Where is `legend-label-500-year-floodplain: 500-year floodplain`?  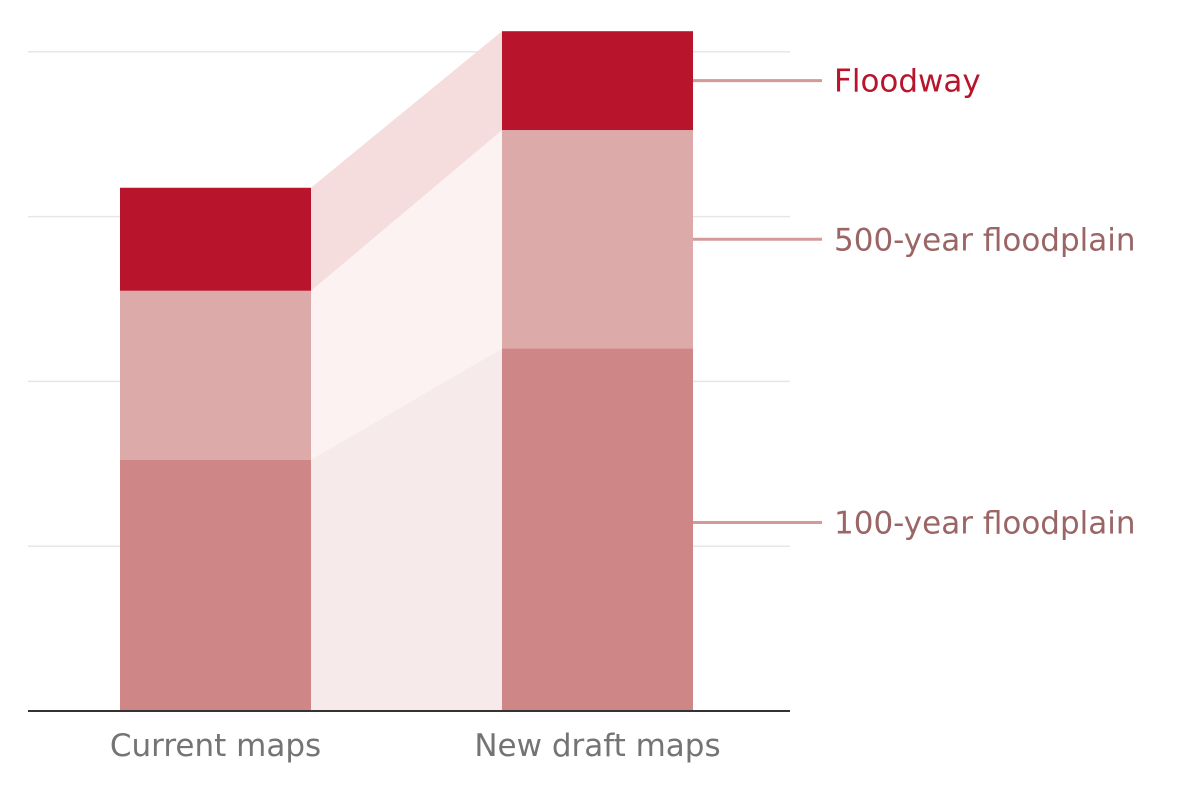 legend-label-500-year-floodplain: 500-year floodplain is located at coordinates (985, 240).